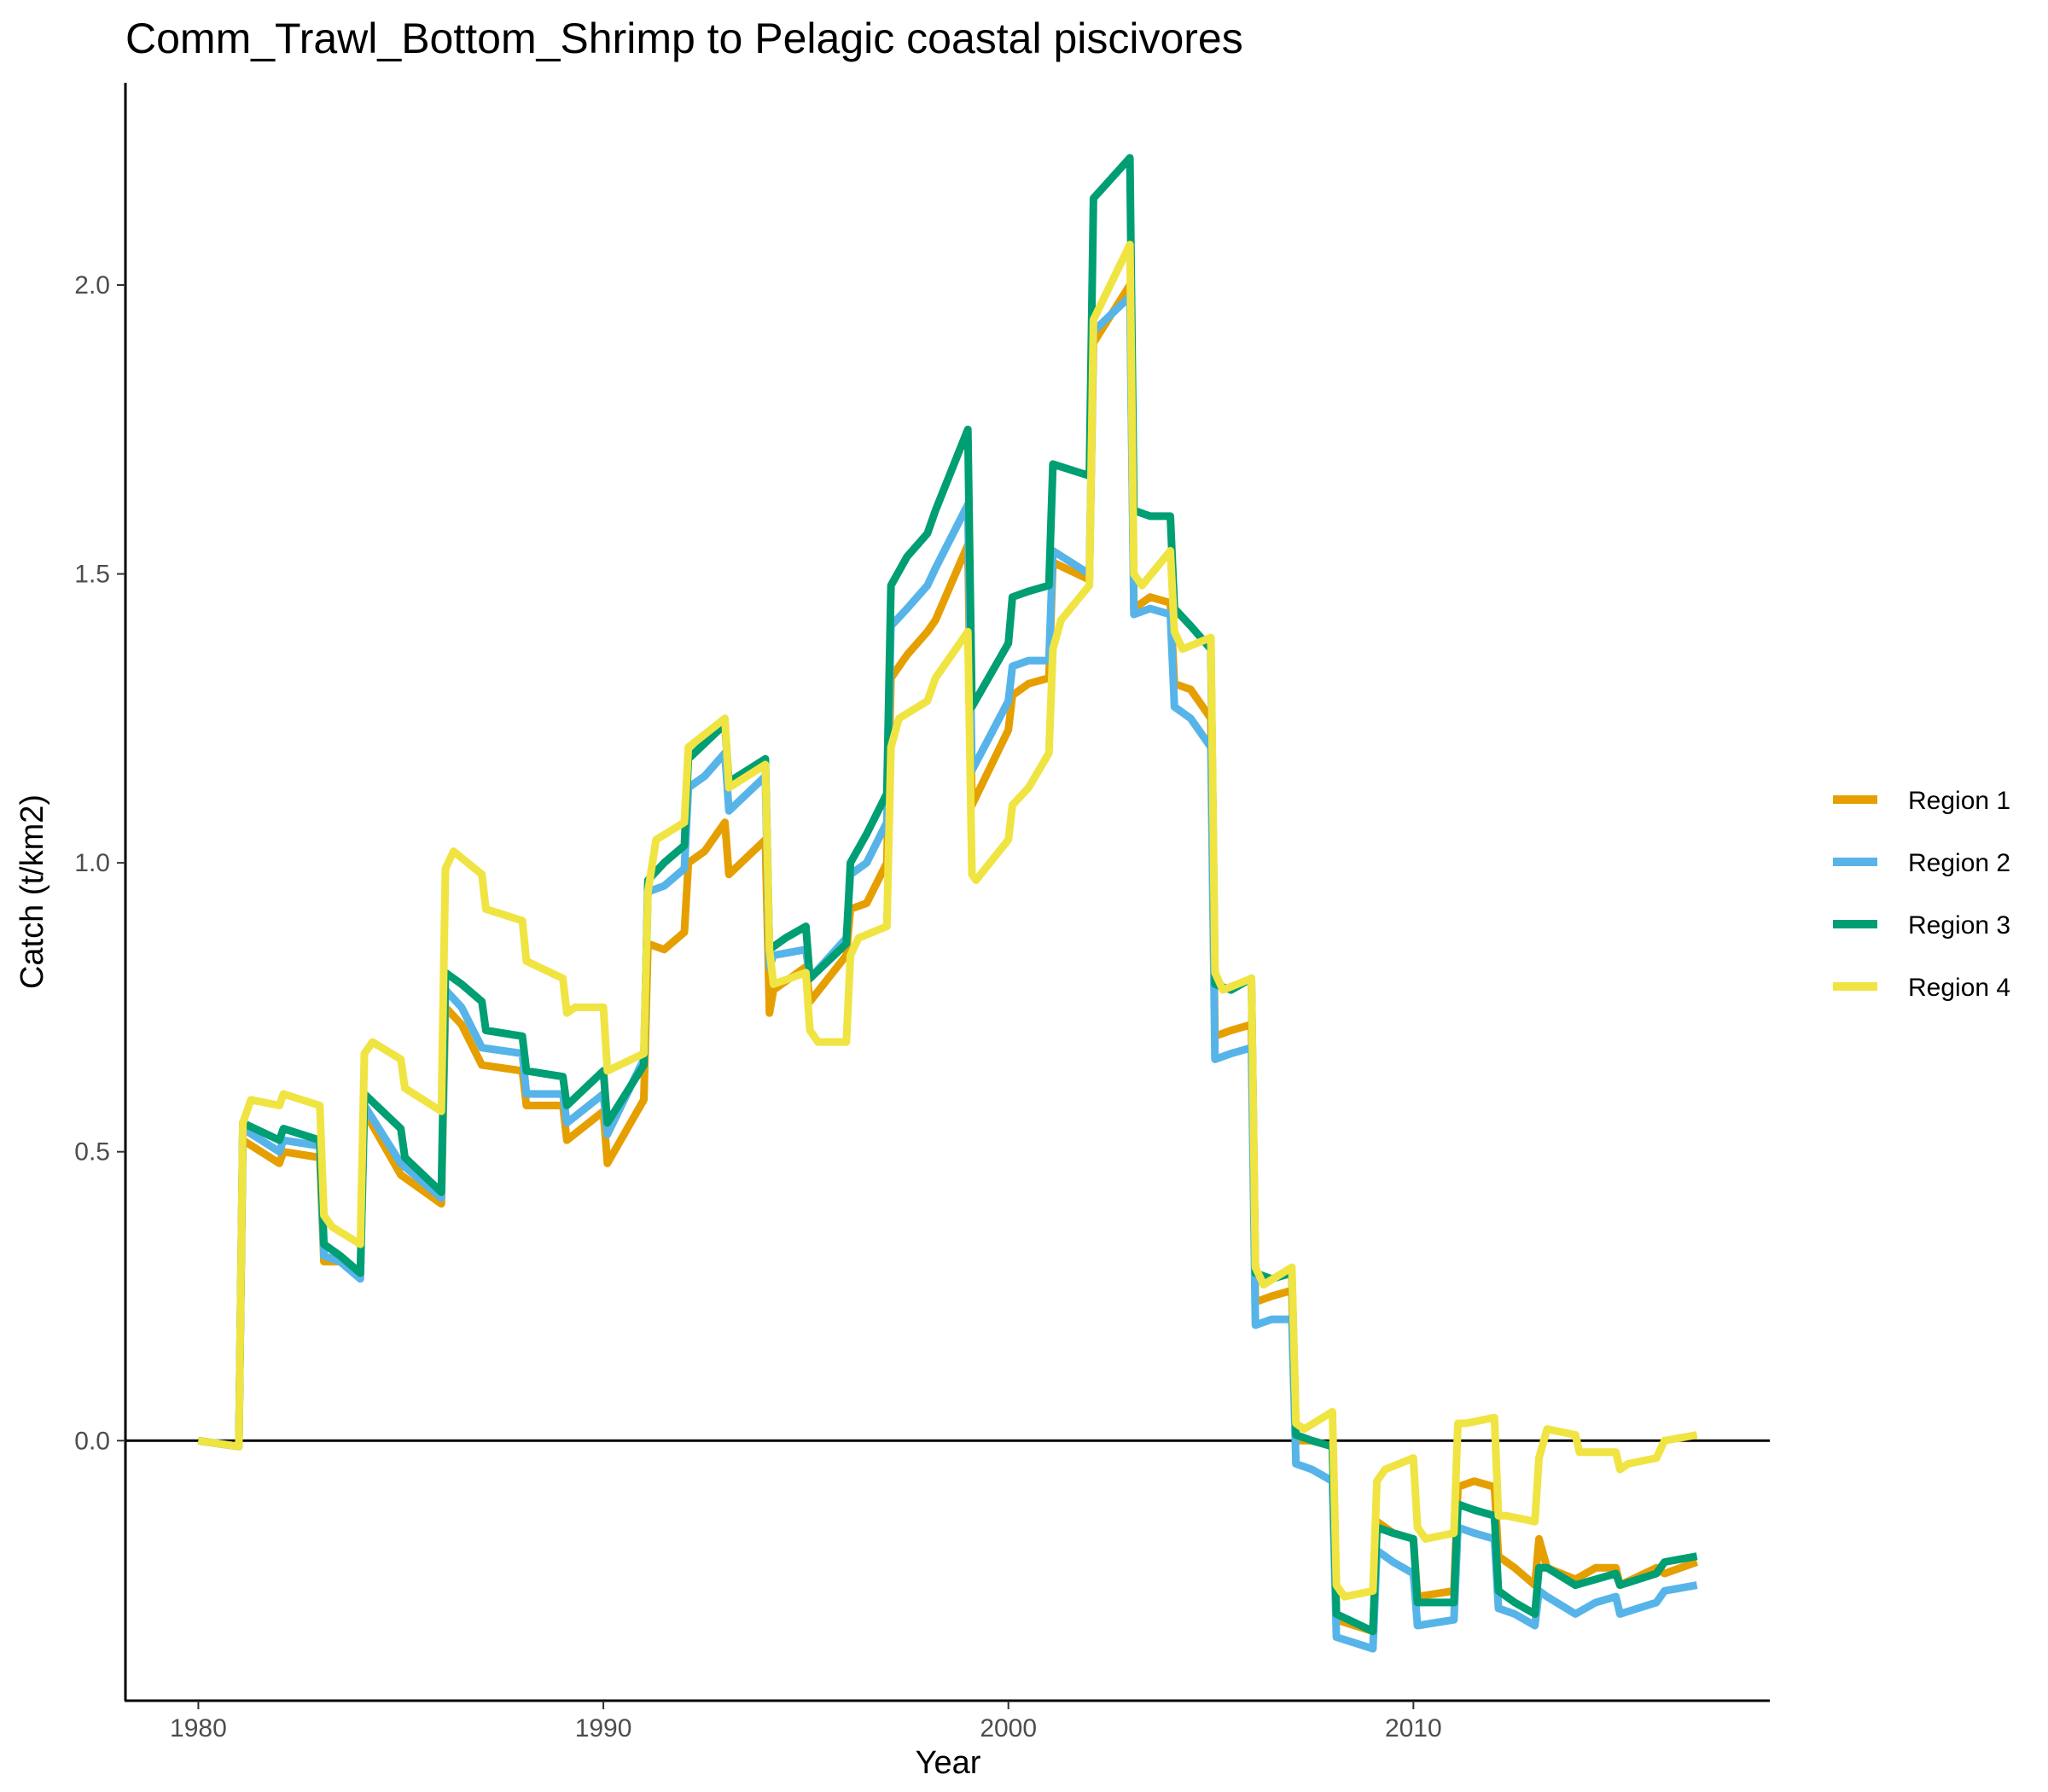  Describe the element at coordinates (92, 285) in the screenshot. I see `y-tick-label: 2.0` at that location.